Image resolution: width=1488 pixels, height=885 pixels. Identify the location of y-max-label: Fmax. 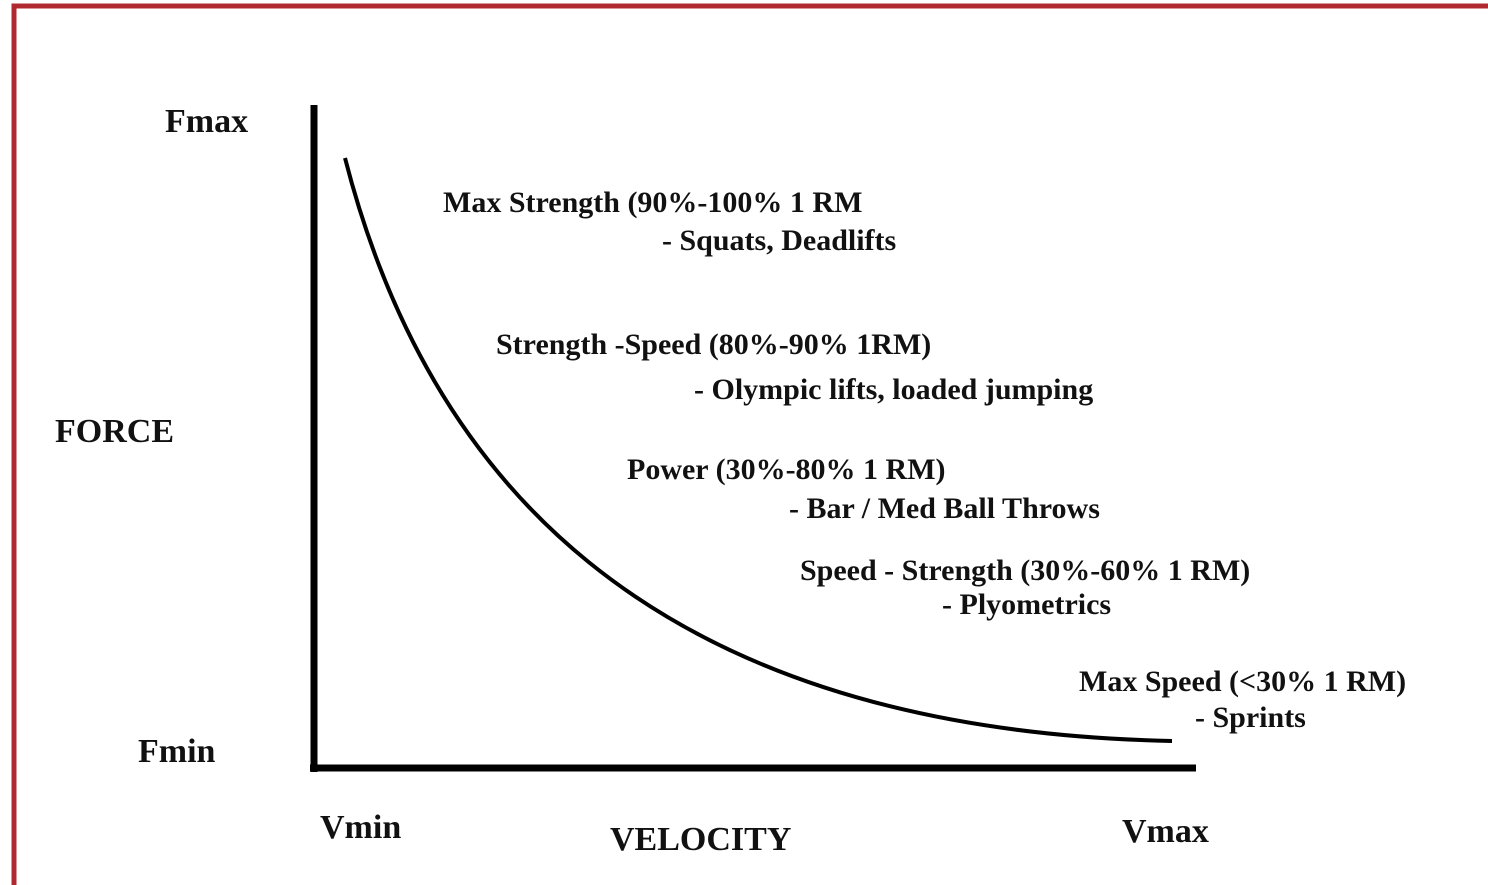
(206, 121).